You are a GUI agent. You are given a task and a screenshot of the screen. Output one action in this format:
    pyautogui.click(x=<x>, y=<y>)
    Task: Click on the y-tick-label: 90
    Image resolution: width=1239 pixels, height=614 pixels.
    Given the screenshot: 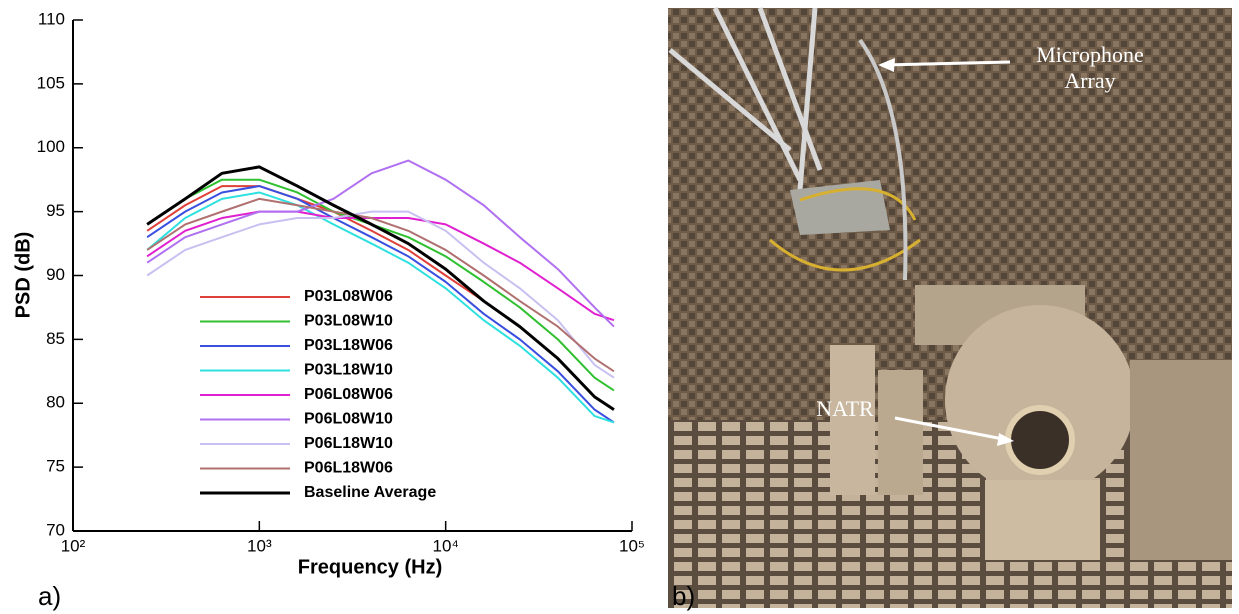 What is the action you would take?
    pyautogui.click(x=55, y=274)
    